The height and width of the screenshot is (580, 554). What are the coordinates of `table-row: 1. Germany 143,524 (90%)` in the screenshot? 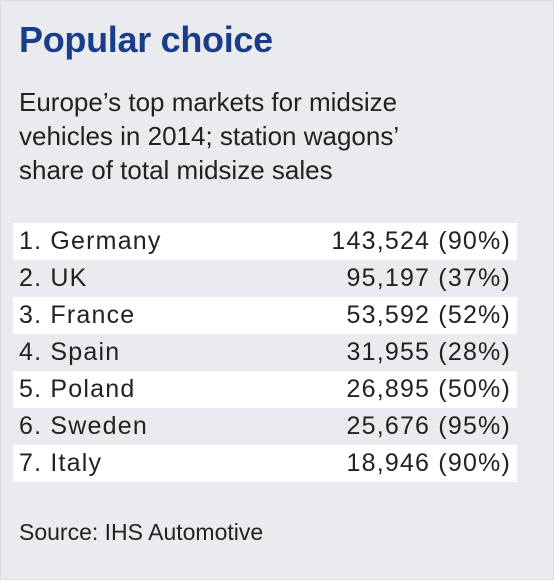 It's located at (265, 241).